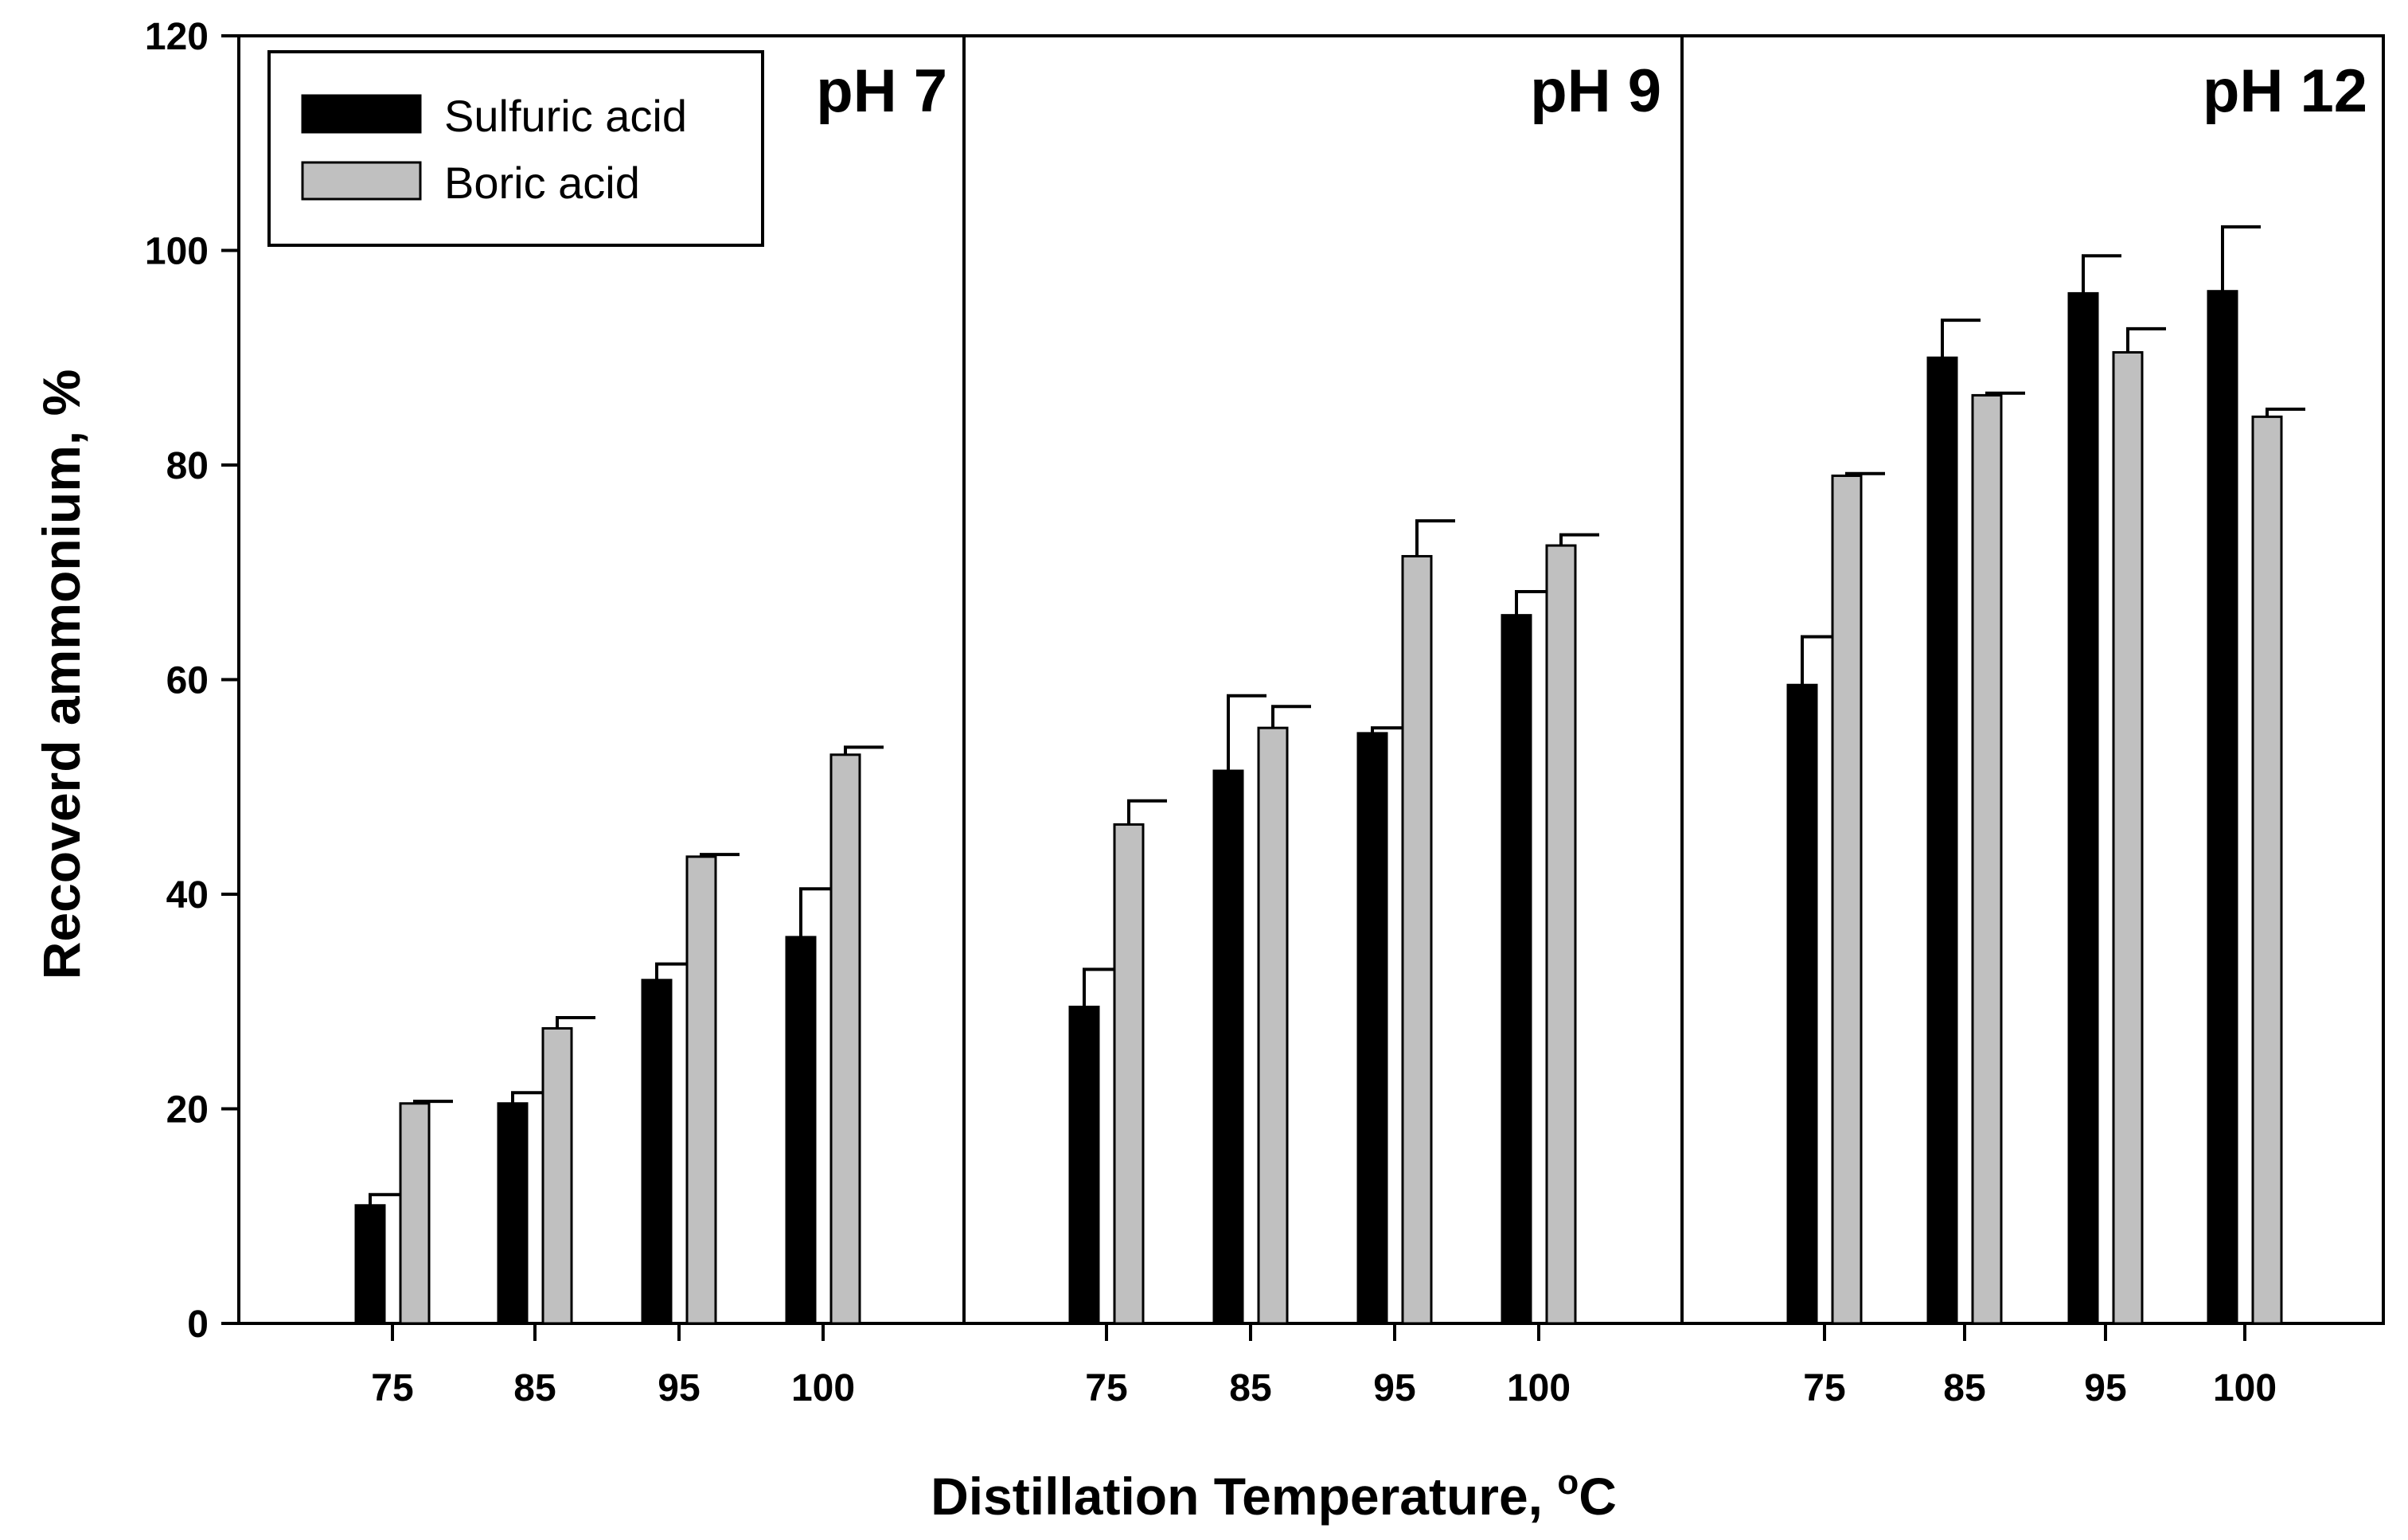 The width and height of the screenshot is (2408, 1540). Describe the element at coordinates (187, 681) in the screenshot. I see `y-tick-label-60: 60` at that location.